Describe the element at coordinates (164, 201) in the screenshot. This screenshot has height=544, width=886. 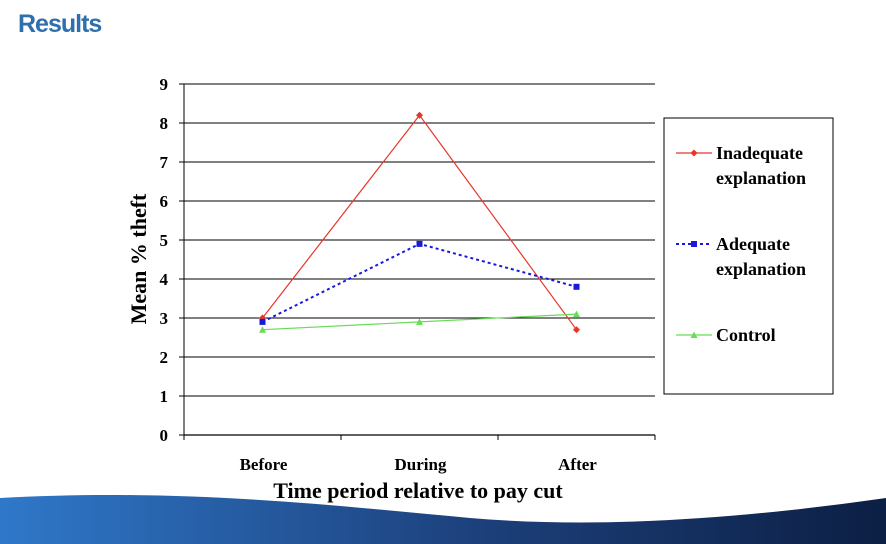
I see `y-tick-label: 6` at that location.